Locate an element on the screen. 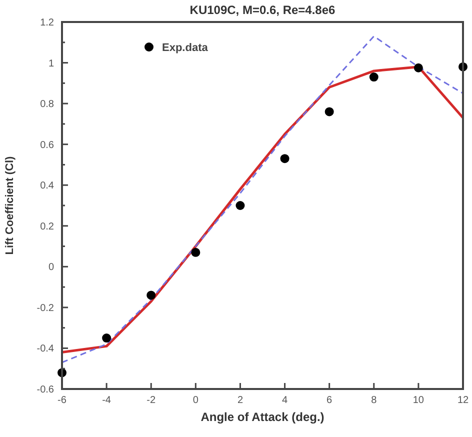 Image resolution: width=472 pixels, height=437 pixels. y-tick-label: 0.8 is located at coordinates (47, 104).